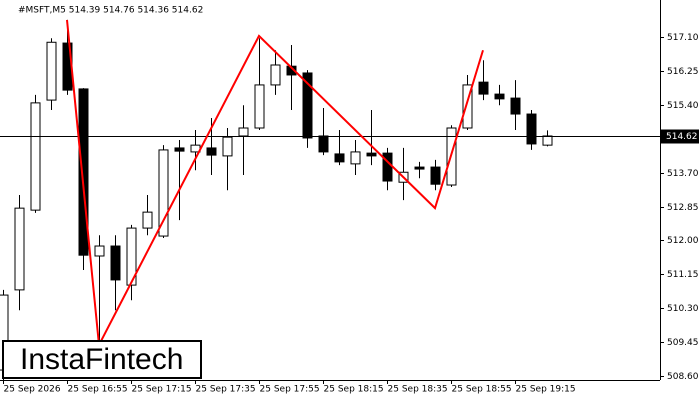 The image size is (700, 400). I want to click on logo: InstaFintech, so click(101, 359).